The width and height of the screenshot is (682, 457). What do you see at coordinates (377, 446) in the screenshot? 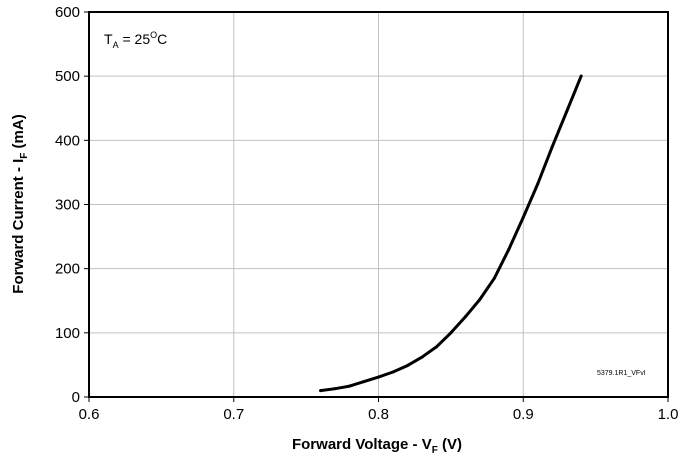
I see `x-axis-title: Forward Voltage - VF (V)` at bounding box center [377, 446].